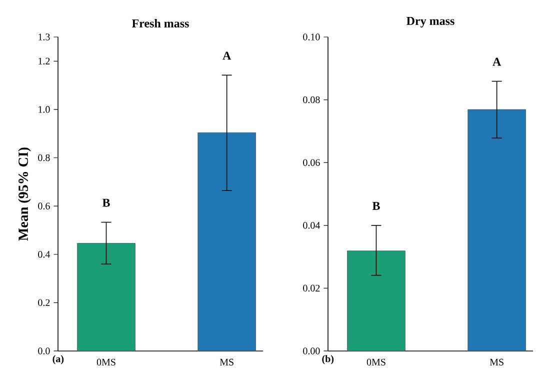  Describe the element at coordinates (430, 22) in the screenshot. I see `chart-title: Dry mass` at that location.